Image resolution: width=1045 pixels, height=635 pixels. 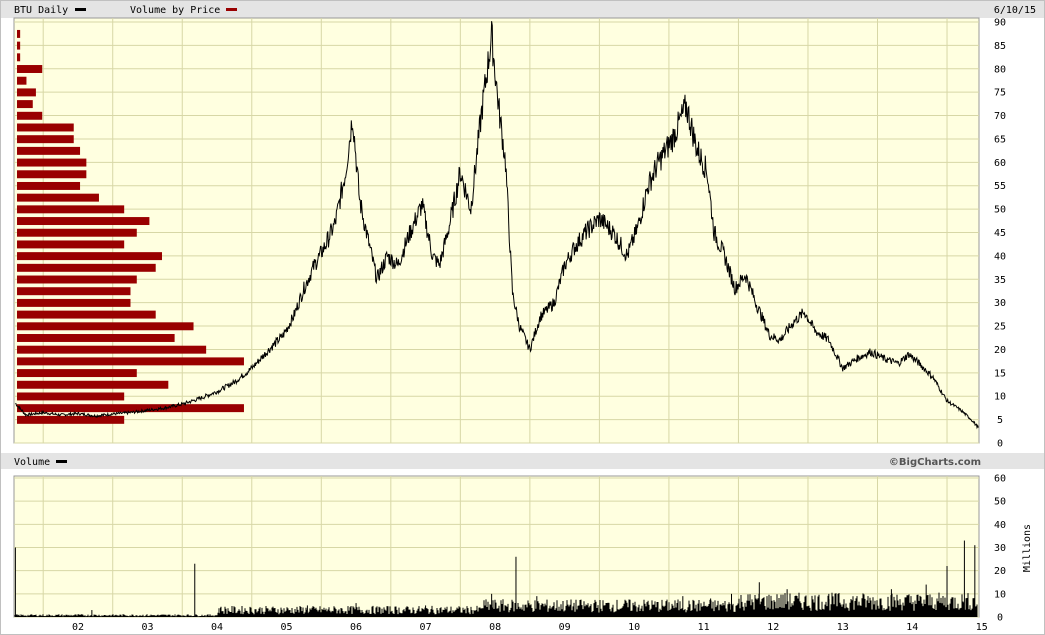 What do you see at coordinates (78, 627) in the screenshot?
I see `x-tick-label: 02` at bounding box center [78, 627].